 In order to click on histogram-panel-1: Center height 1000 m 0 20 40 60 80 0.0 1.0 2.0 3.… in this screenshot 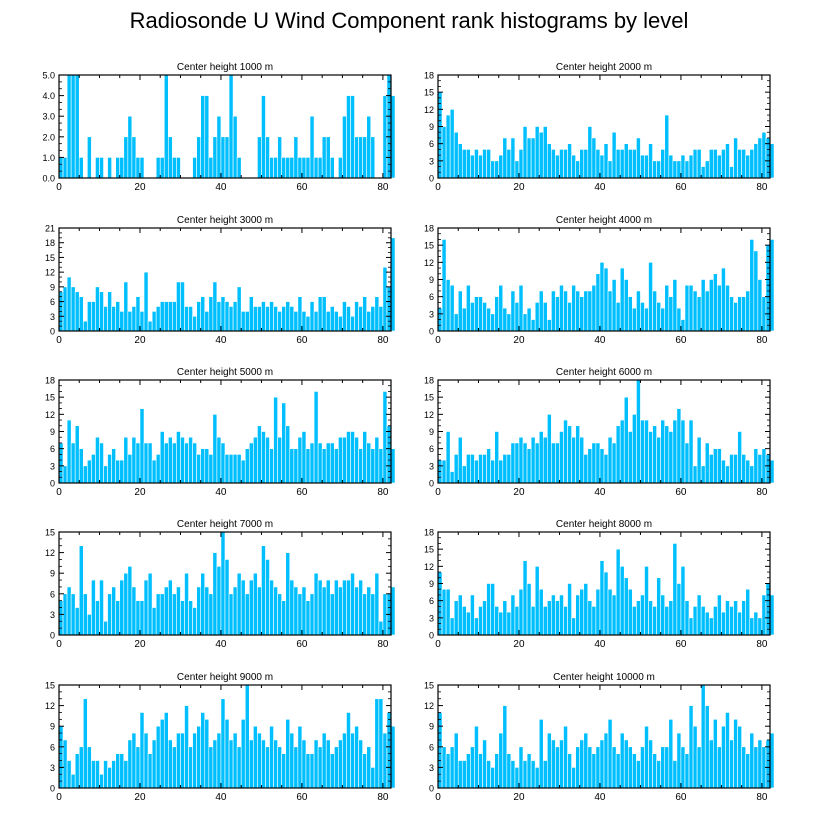, I will do `click(219, 127)`.